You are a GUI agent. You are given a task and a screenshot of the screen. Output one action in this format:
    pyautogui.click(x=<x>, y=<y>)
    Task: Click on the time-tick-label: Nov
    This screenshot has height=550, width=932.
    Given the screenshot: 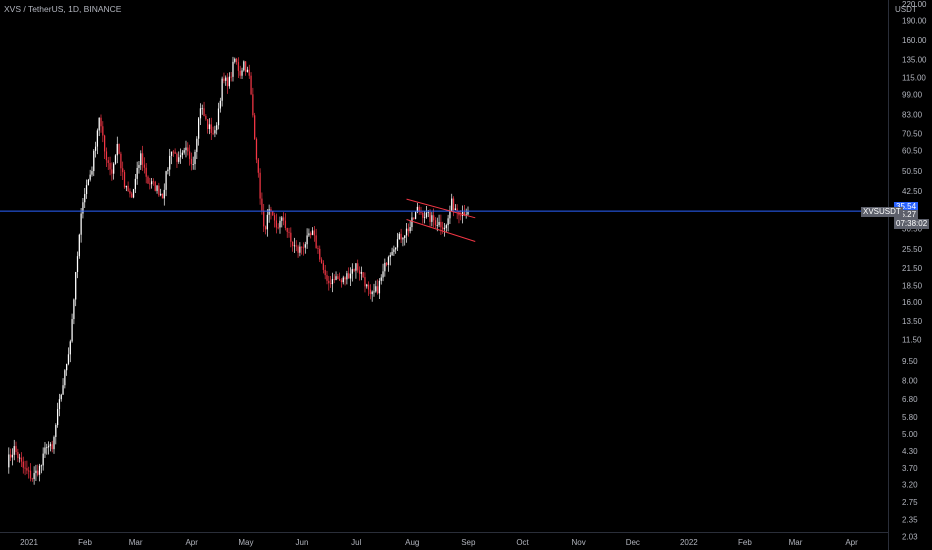 What is the action you would take?
    pyautogui.click(x=578, y=542)
    